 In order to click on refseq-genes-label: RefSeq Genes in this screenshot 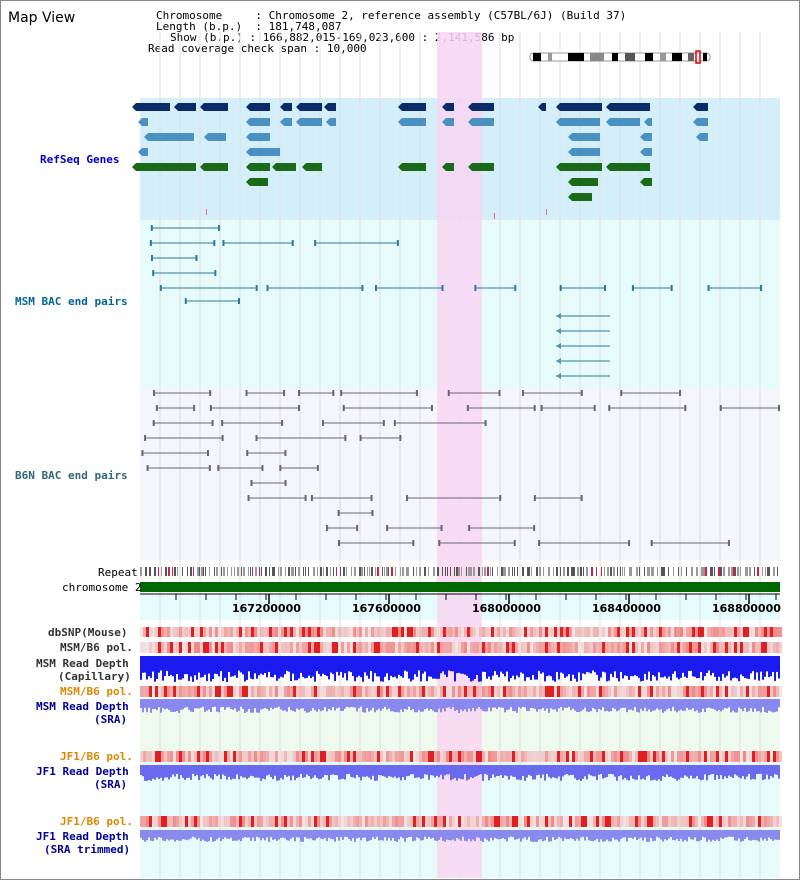, I will do `click(80, 159)`.